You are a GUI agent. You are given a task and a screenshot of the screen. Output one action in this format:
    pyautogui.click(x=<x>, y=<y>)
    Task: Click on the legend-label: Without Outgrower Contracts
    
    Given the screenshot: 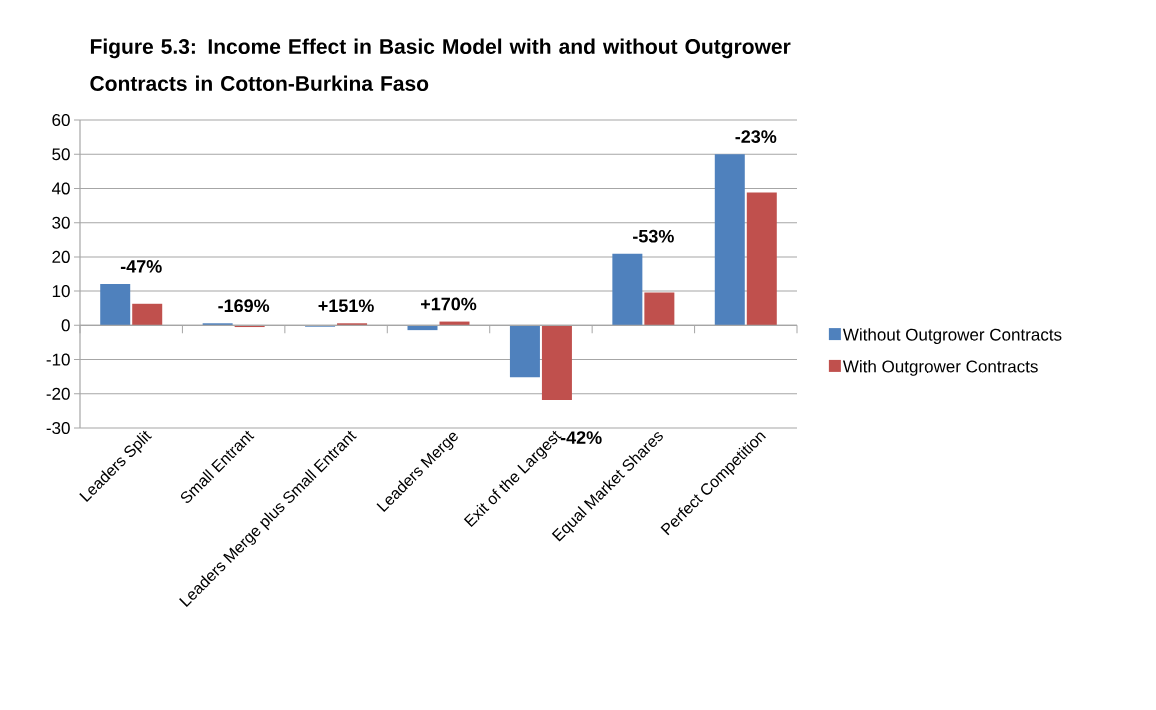 What is the action you would take?
    pyautogui.click(x=952, y=336)
    